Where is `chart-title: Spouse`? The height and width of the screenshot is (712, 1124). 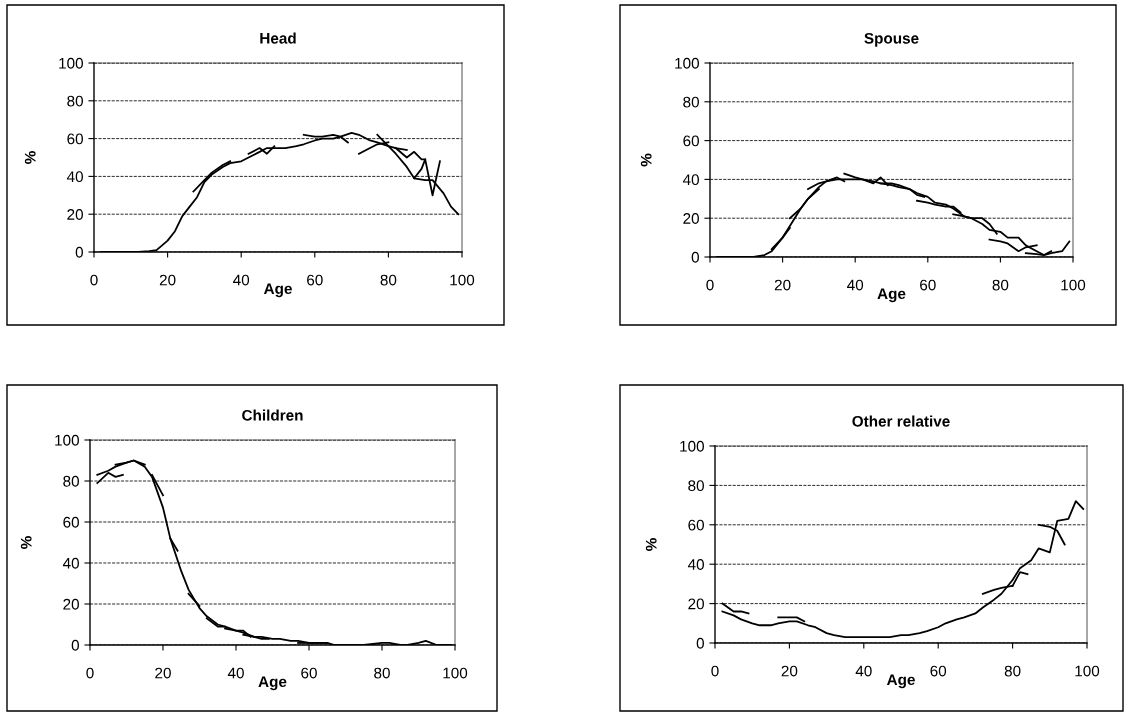 chart-title: Spouse is located at coordinates (891, 39).